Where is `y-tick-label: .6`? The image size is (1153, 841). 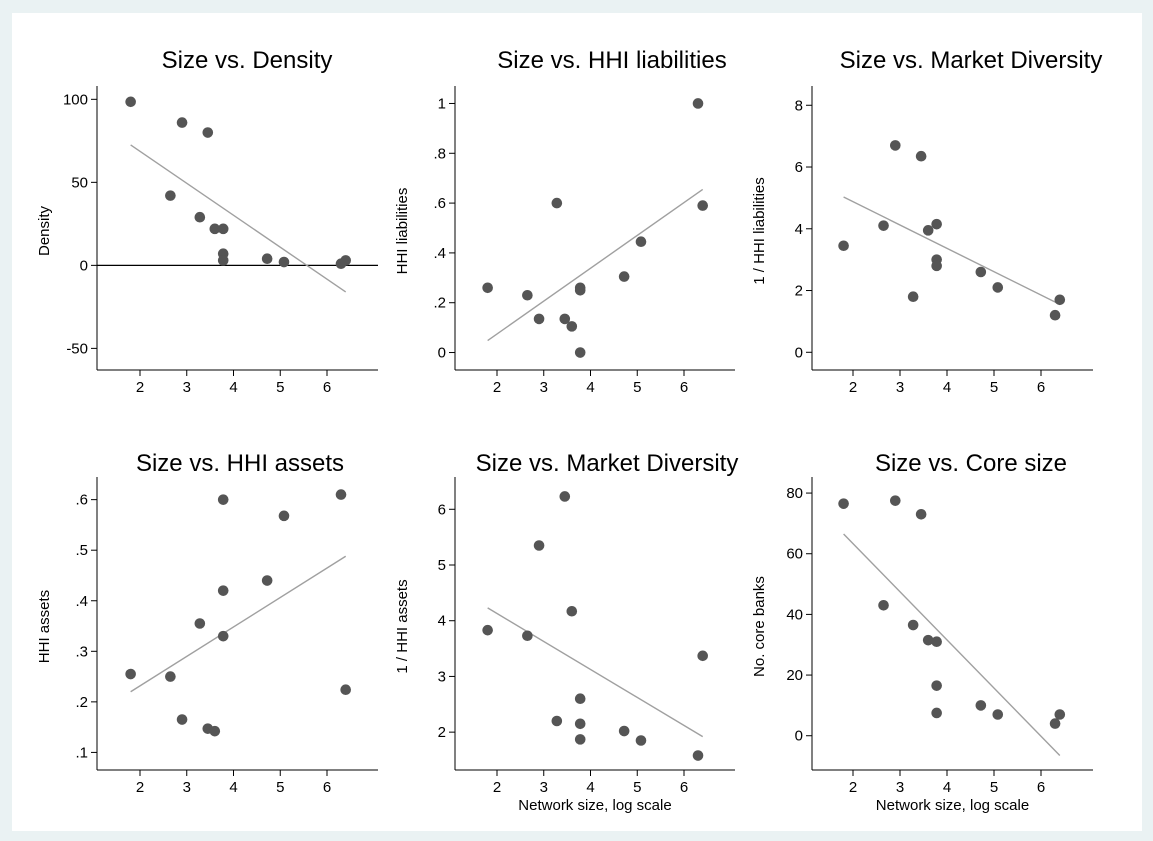
y-tick-label: .6 is located at coordinates (81, 500).